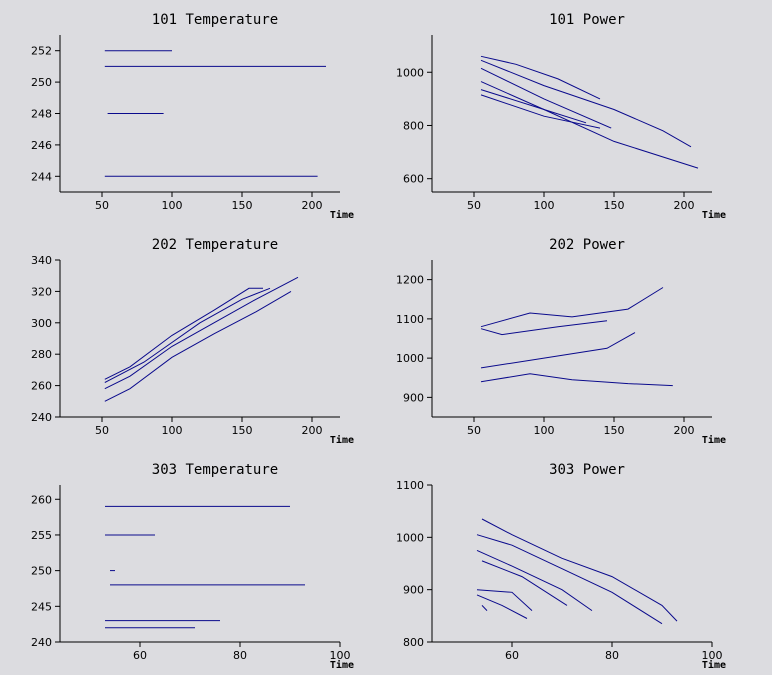 The image size is (772, 675). What do you see at coordinates (41, 606) in the screenshot?
I see `y-tick-label: 245` at bounding box center [41, 606].